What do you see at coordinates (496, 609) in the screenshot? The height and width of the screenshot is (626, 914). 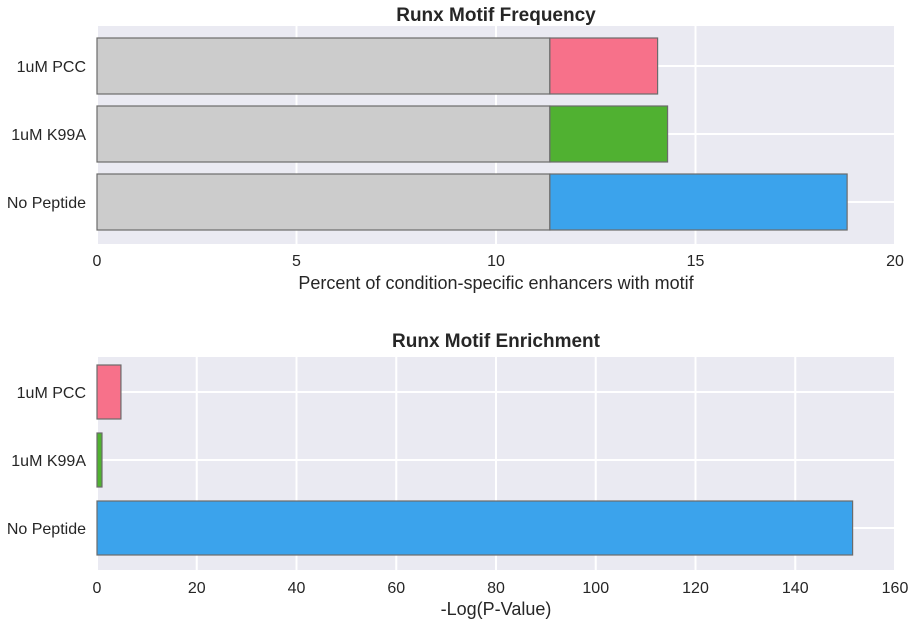 I see `xlabel-enrichment: -Log(P-Value)` at bounding box center [496, 609].